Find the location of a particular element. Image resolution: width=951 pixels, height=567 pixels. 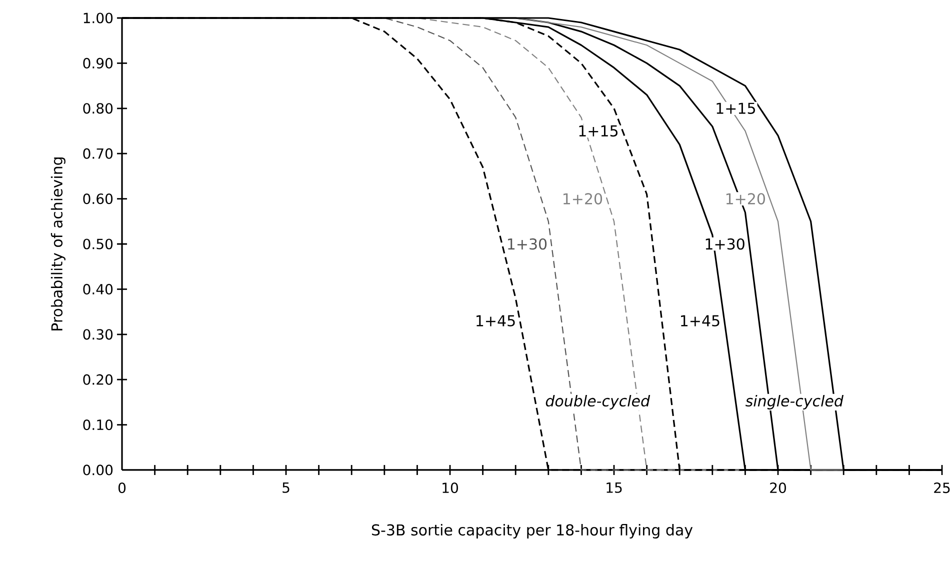

x-tick-label: 0 is located at coordinates (122, 488).